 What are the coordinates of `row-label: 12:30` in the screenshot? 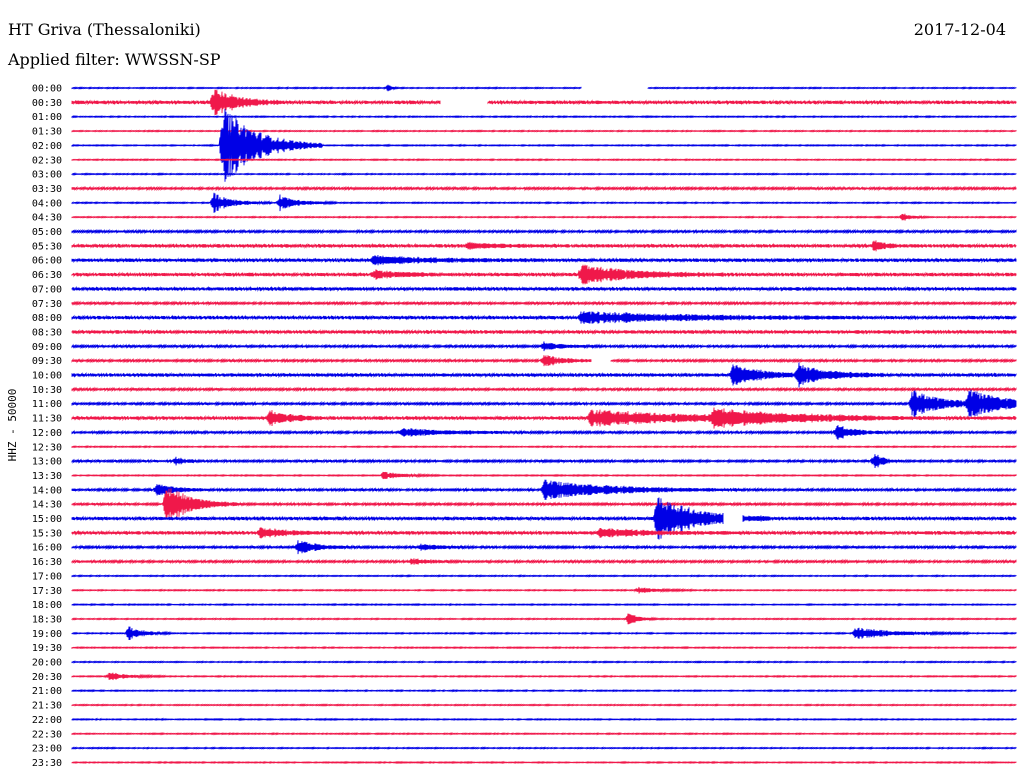 It's located at (47, 447).